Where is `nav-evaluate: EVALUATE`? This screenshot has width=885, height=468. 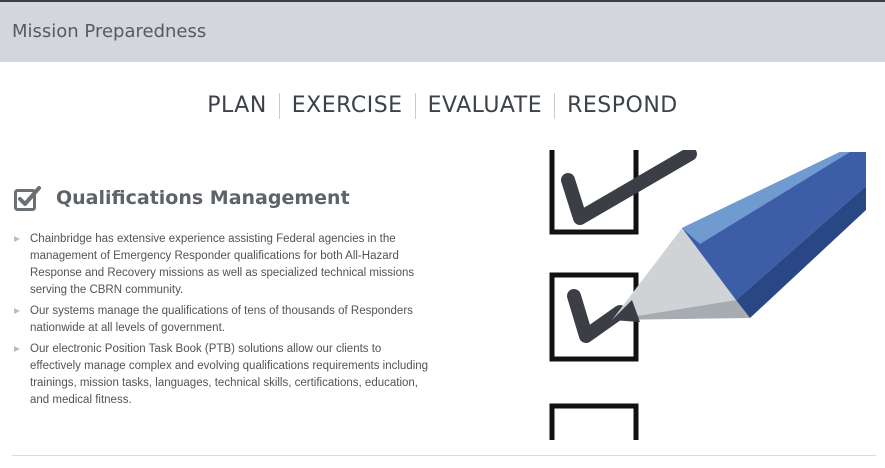 nav-evaluate: EVALUATE is located at coordinates (485, 105).